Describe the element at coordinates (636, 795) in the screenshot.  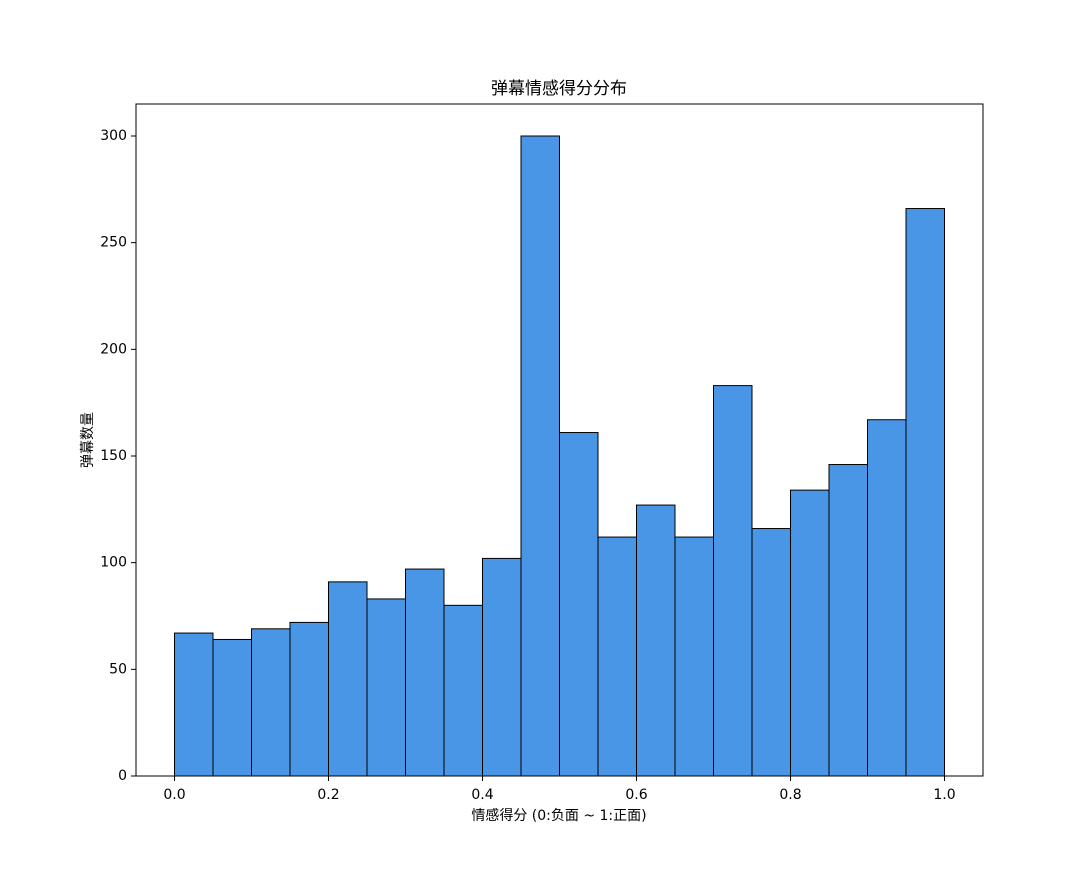
I see `x-tick-label: 0.6` at that location.